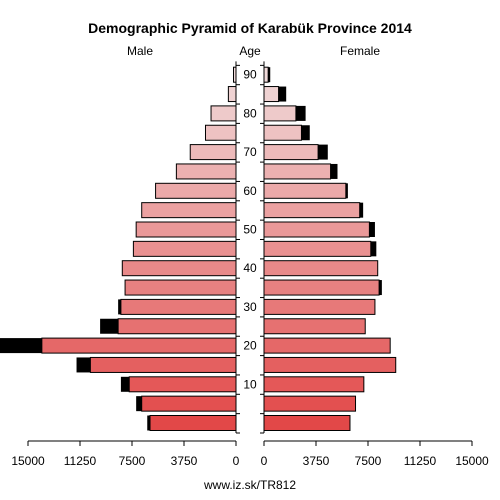 This screenshot has height=500, width=500. I want to click on female-x-tick-label: 11250, so click(420, 461).